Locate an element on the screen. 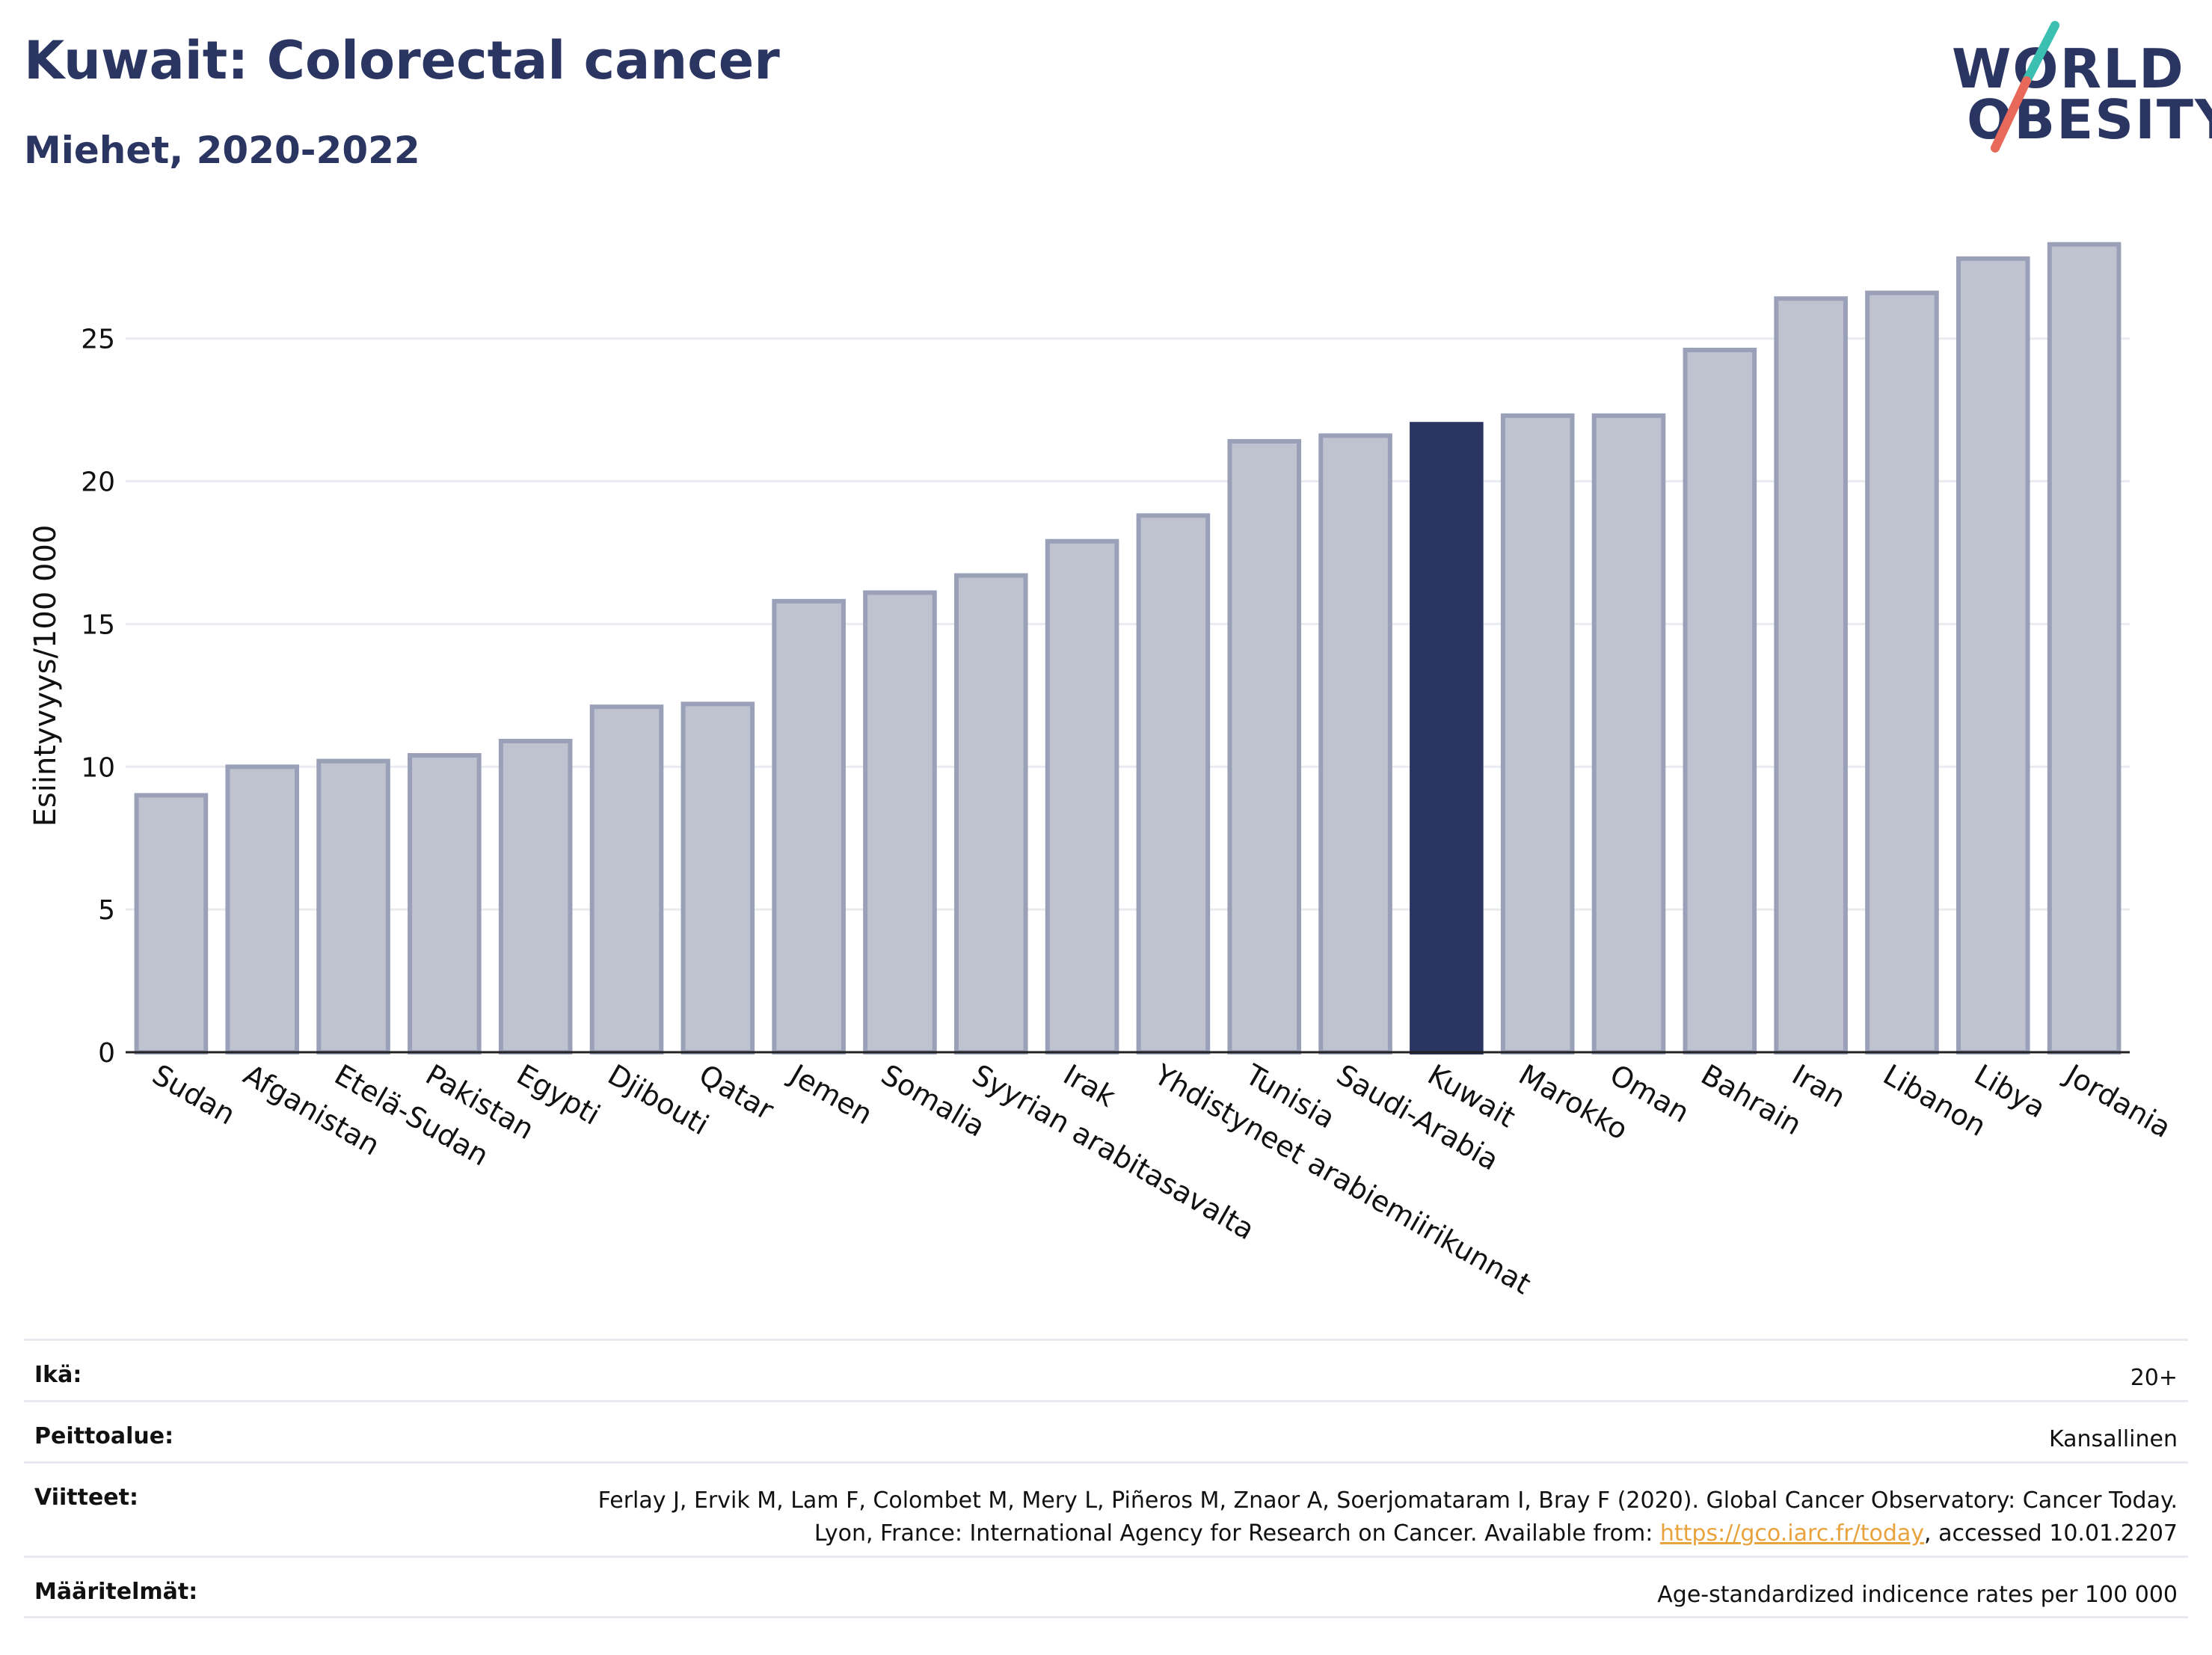 This screenshot has width=2212, height=1655. y-tick-label: 10 is located at coordinates (98, 767).